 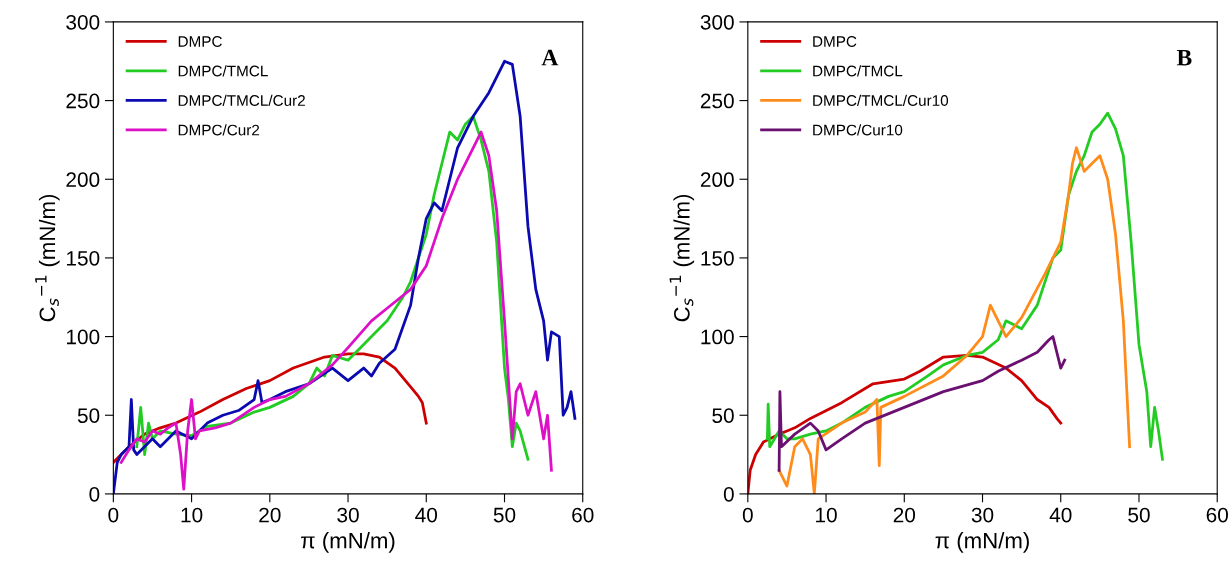 What do you see at coordinates (1184, 57) in the screenshot?
I see `annotation: B` at bounding box center [1184, 57].